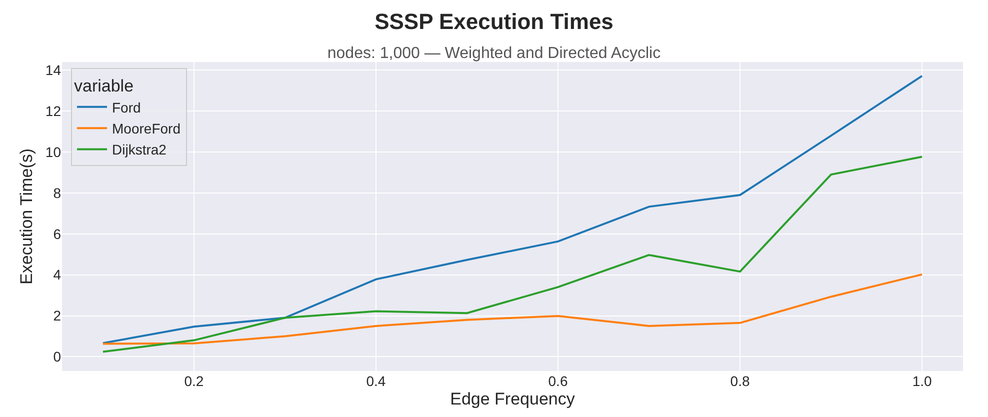 The image size is (988, 417). Describe the element at coordinates (126, 107) in the screenshot. I see `legend-label: Ford` at that location.